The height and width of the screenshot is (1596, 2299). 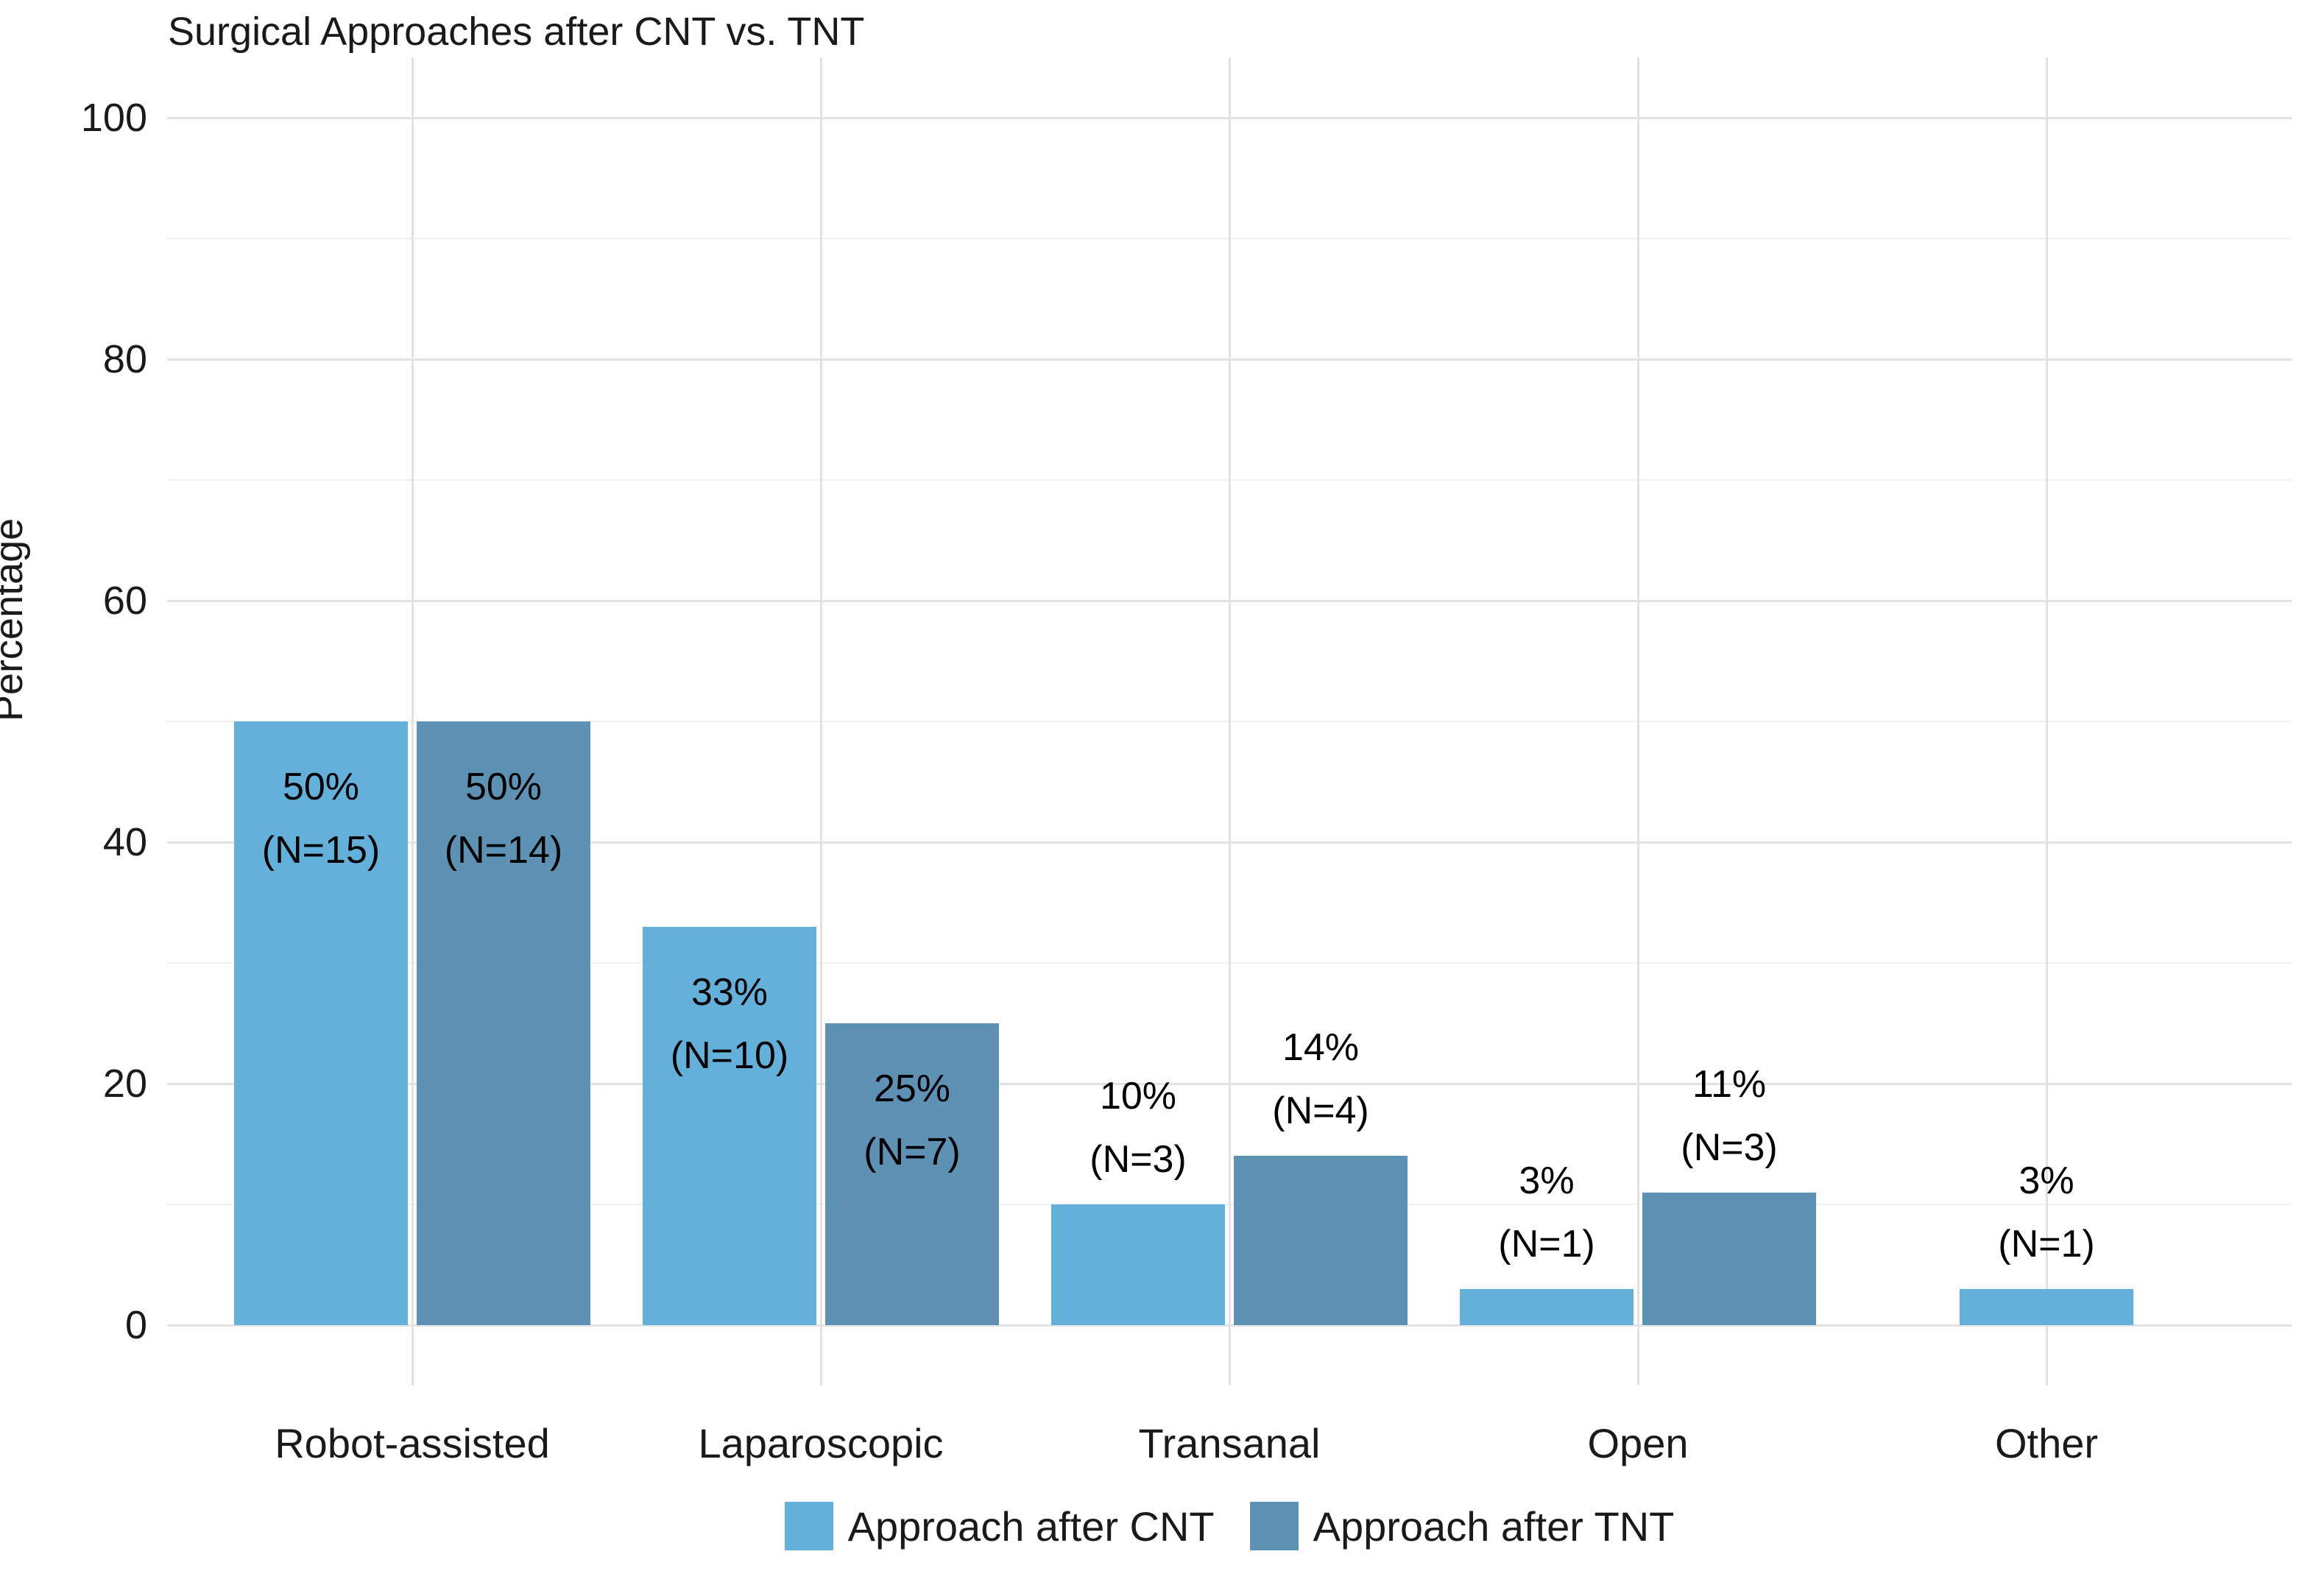 I want to click on bar-series1-cat3, so click(x=1729, y=1258).